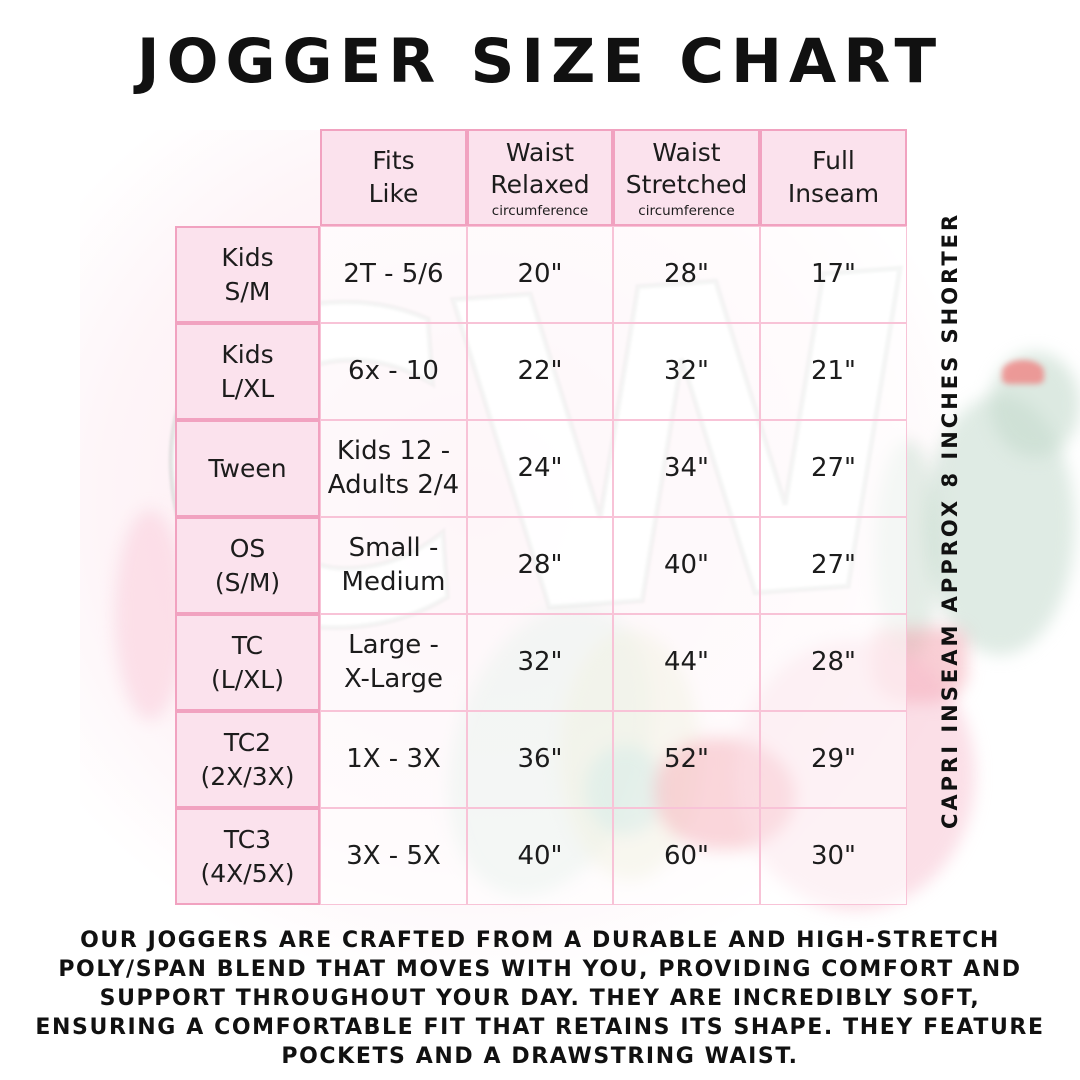 This screenshot has height=1080, width=1080. I want to click on table-cell: 24", so click(540, 468).